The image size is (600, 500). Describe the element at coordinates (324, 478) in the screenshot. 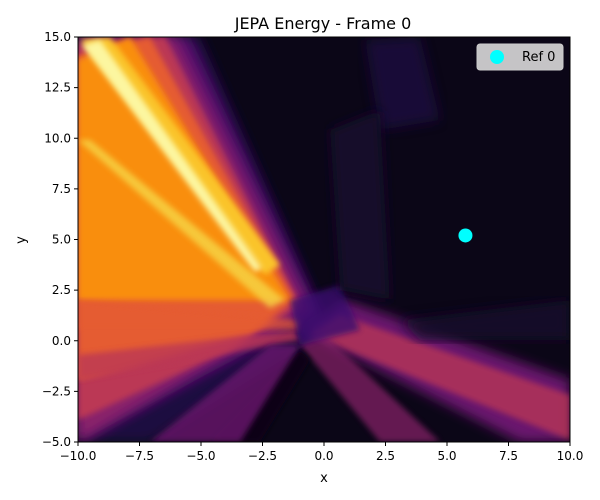

I see `x-axis-label: x` at that location.